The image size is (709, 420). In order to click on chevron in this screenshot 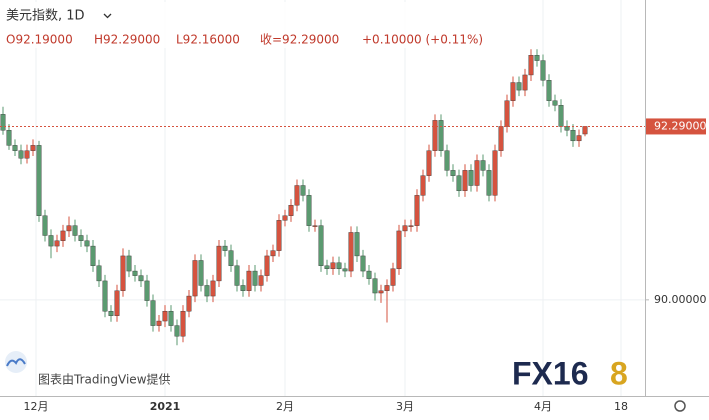, I will do `click(107, 16)`.